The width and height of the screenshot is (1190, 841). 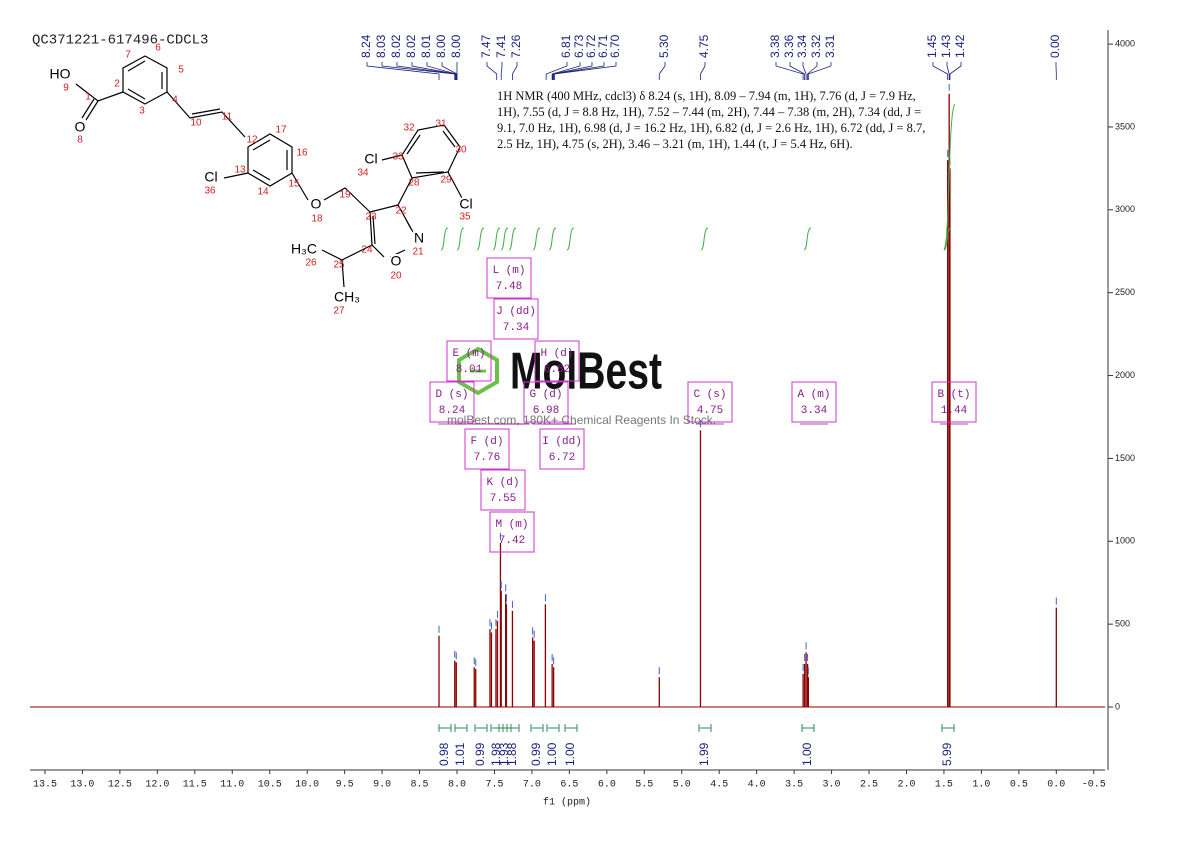 I want to click on peak-label: 6.70, so click(x=615, y=46).